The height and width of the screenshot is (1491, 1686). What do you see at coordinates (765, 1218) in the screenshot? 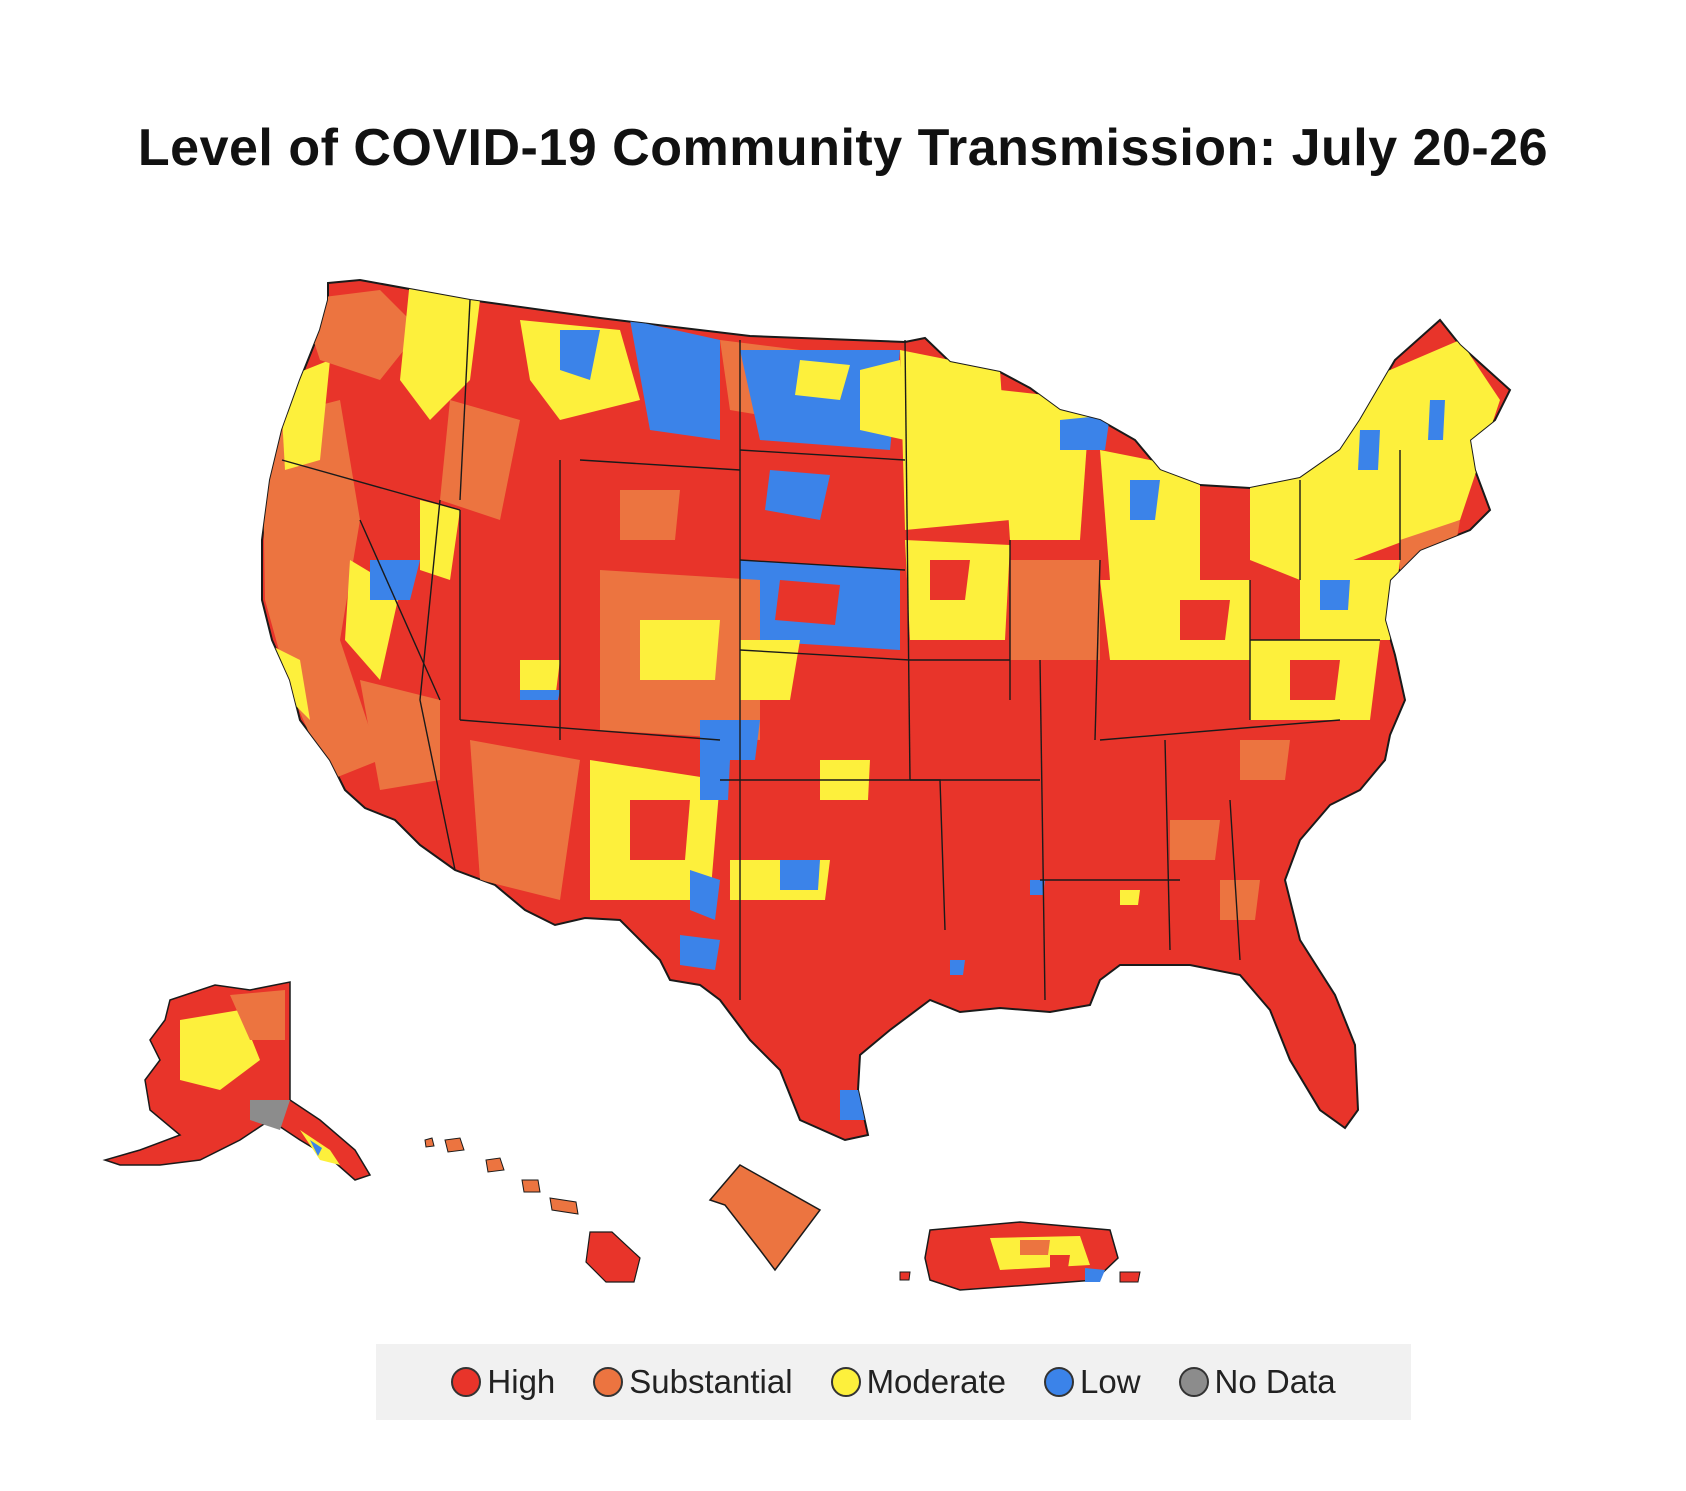
I see `district-of-columbia` at bounding box center [765, 1218].